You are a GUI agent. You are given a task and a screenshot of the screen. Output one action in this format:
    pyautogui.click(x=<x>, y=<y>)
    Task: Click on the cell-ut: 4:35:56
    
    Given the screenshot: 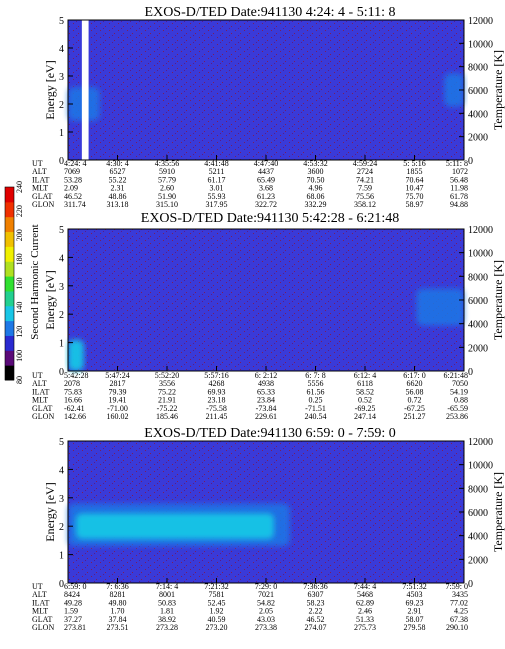 What is the action you would take?
    pyautogui.click(x=167, y=163)
    